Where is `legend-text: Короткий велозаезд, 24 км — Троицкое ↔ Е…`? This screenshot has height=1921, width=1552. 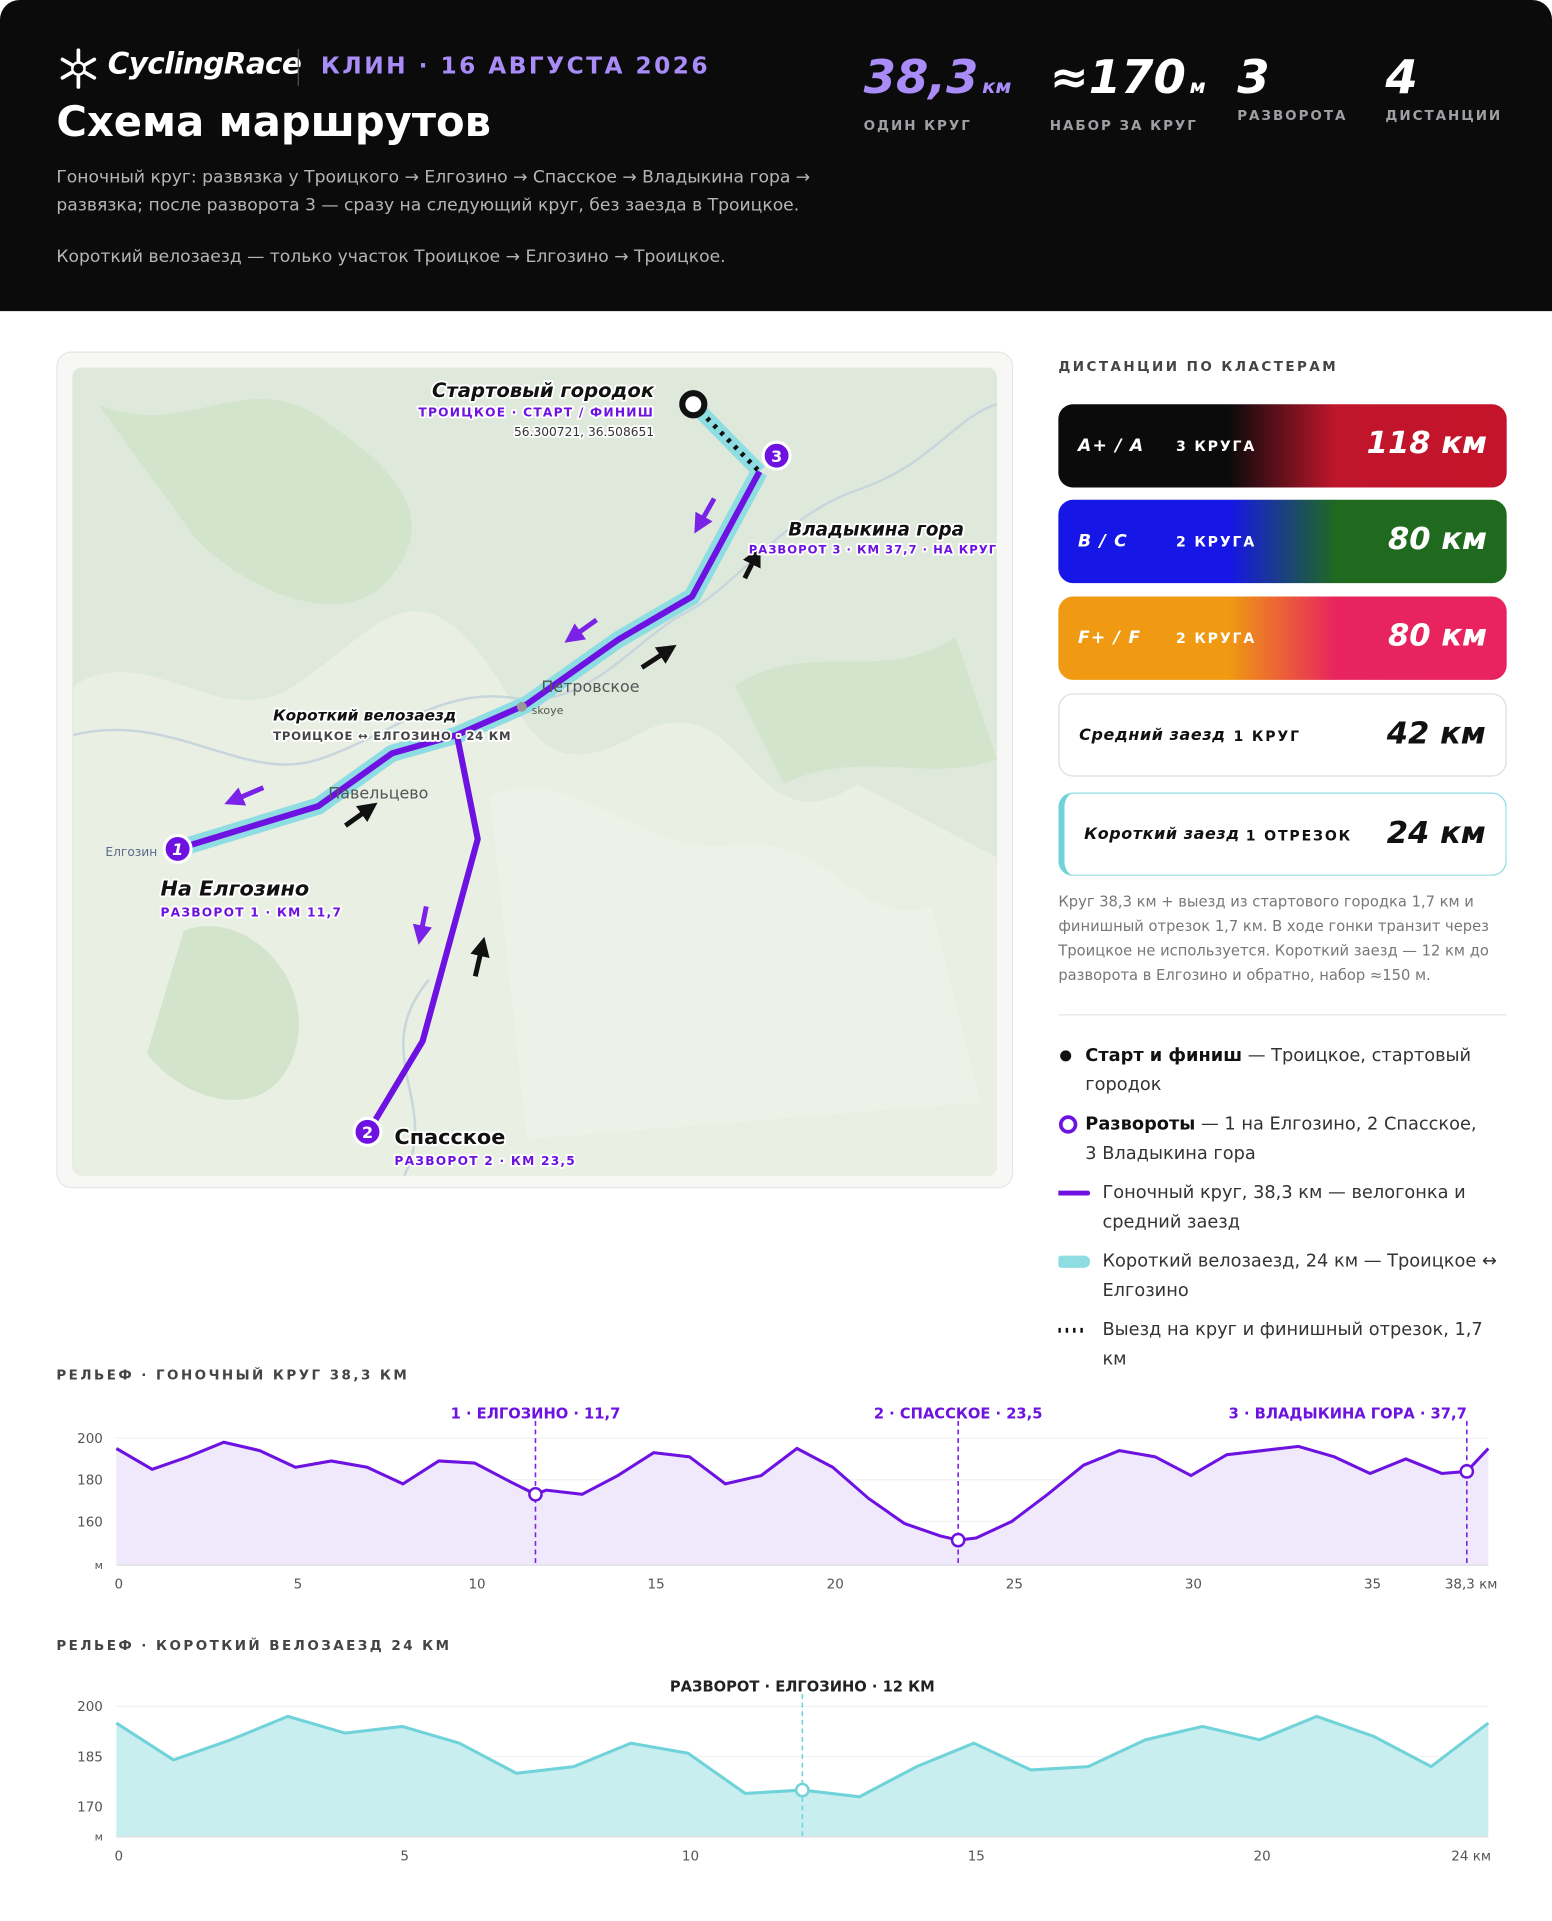 legend-text: Короткий велозаезд, 24 км — Троицкое ↔ Е… is located at coordinates (1304, 1276).